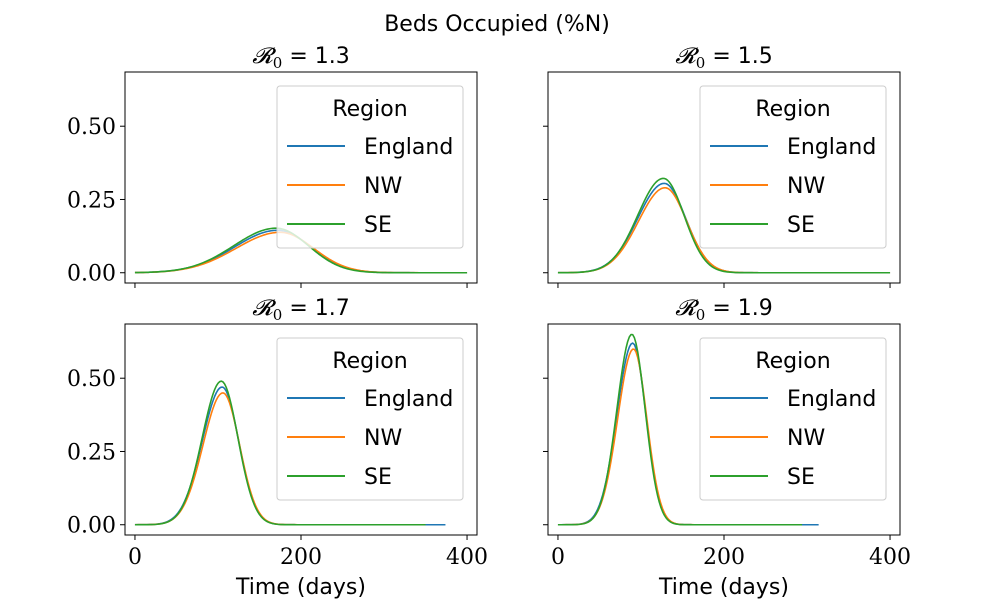  I want to click on figure-title: Beds Occupied (%N), so click(497, 24).